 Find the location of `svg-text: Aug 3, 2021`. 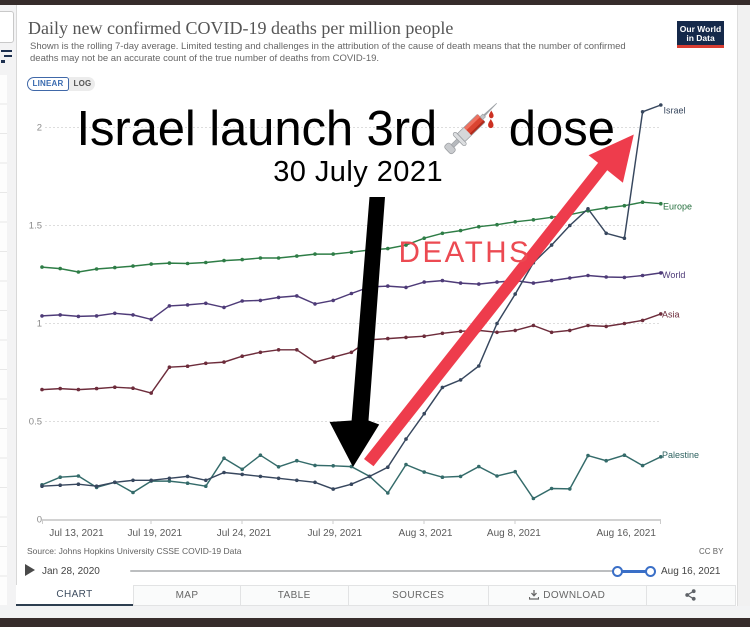

svg-text: Aug 3, 2021 is located at coordinates (426, 533).